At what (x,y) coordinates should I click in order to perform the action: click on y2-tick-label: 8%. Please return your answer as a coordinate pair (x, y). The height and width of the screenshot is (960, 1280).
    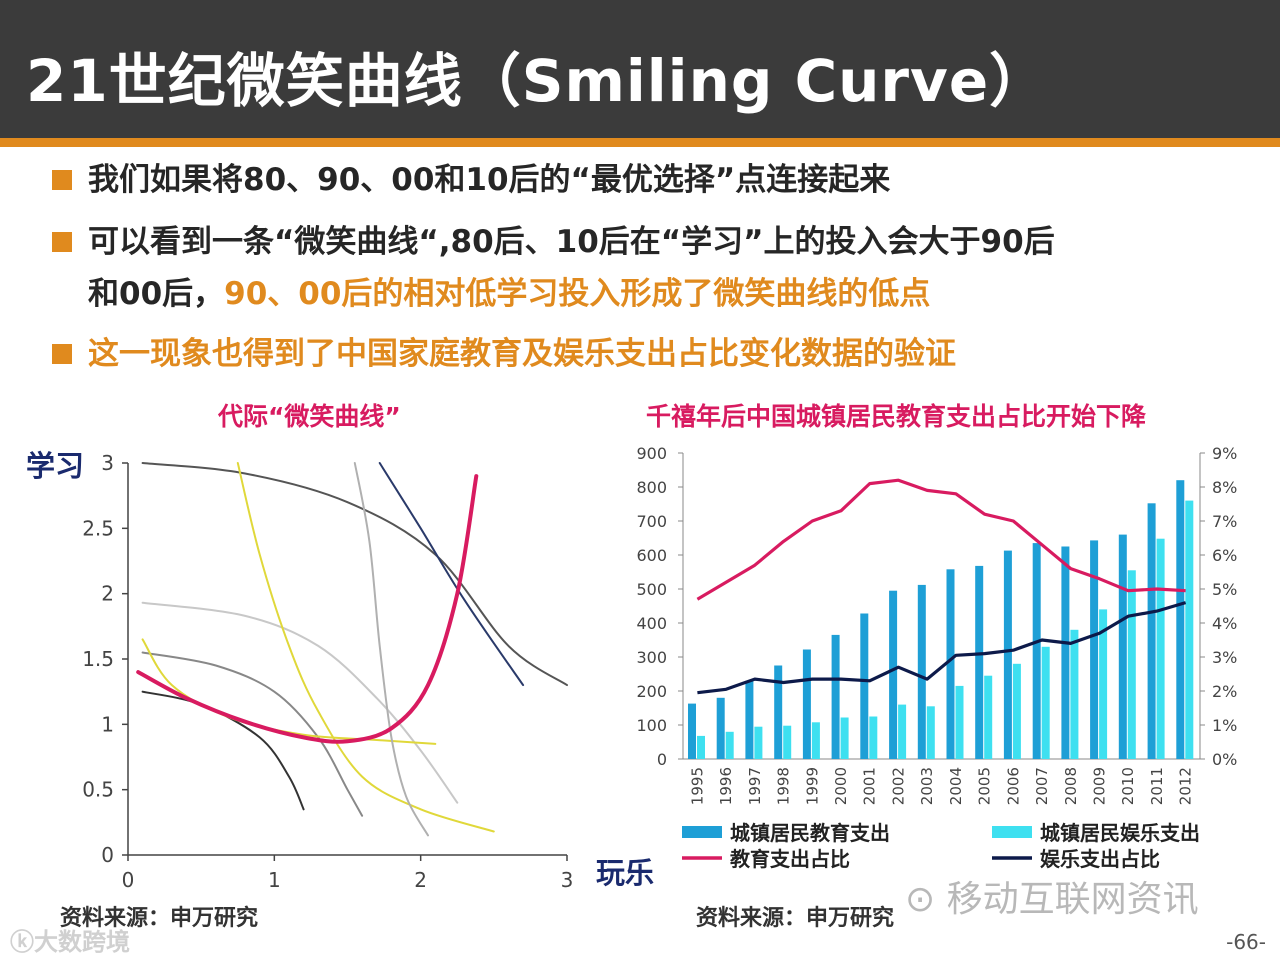
    Looking at the image, I should click on (1224, 487).